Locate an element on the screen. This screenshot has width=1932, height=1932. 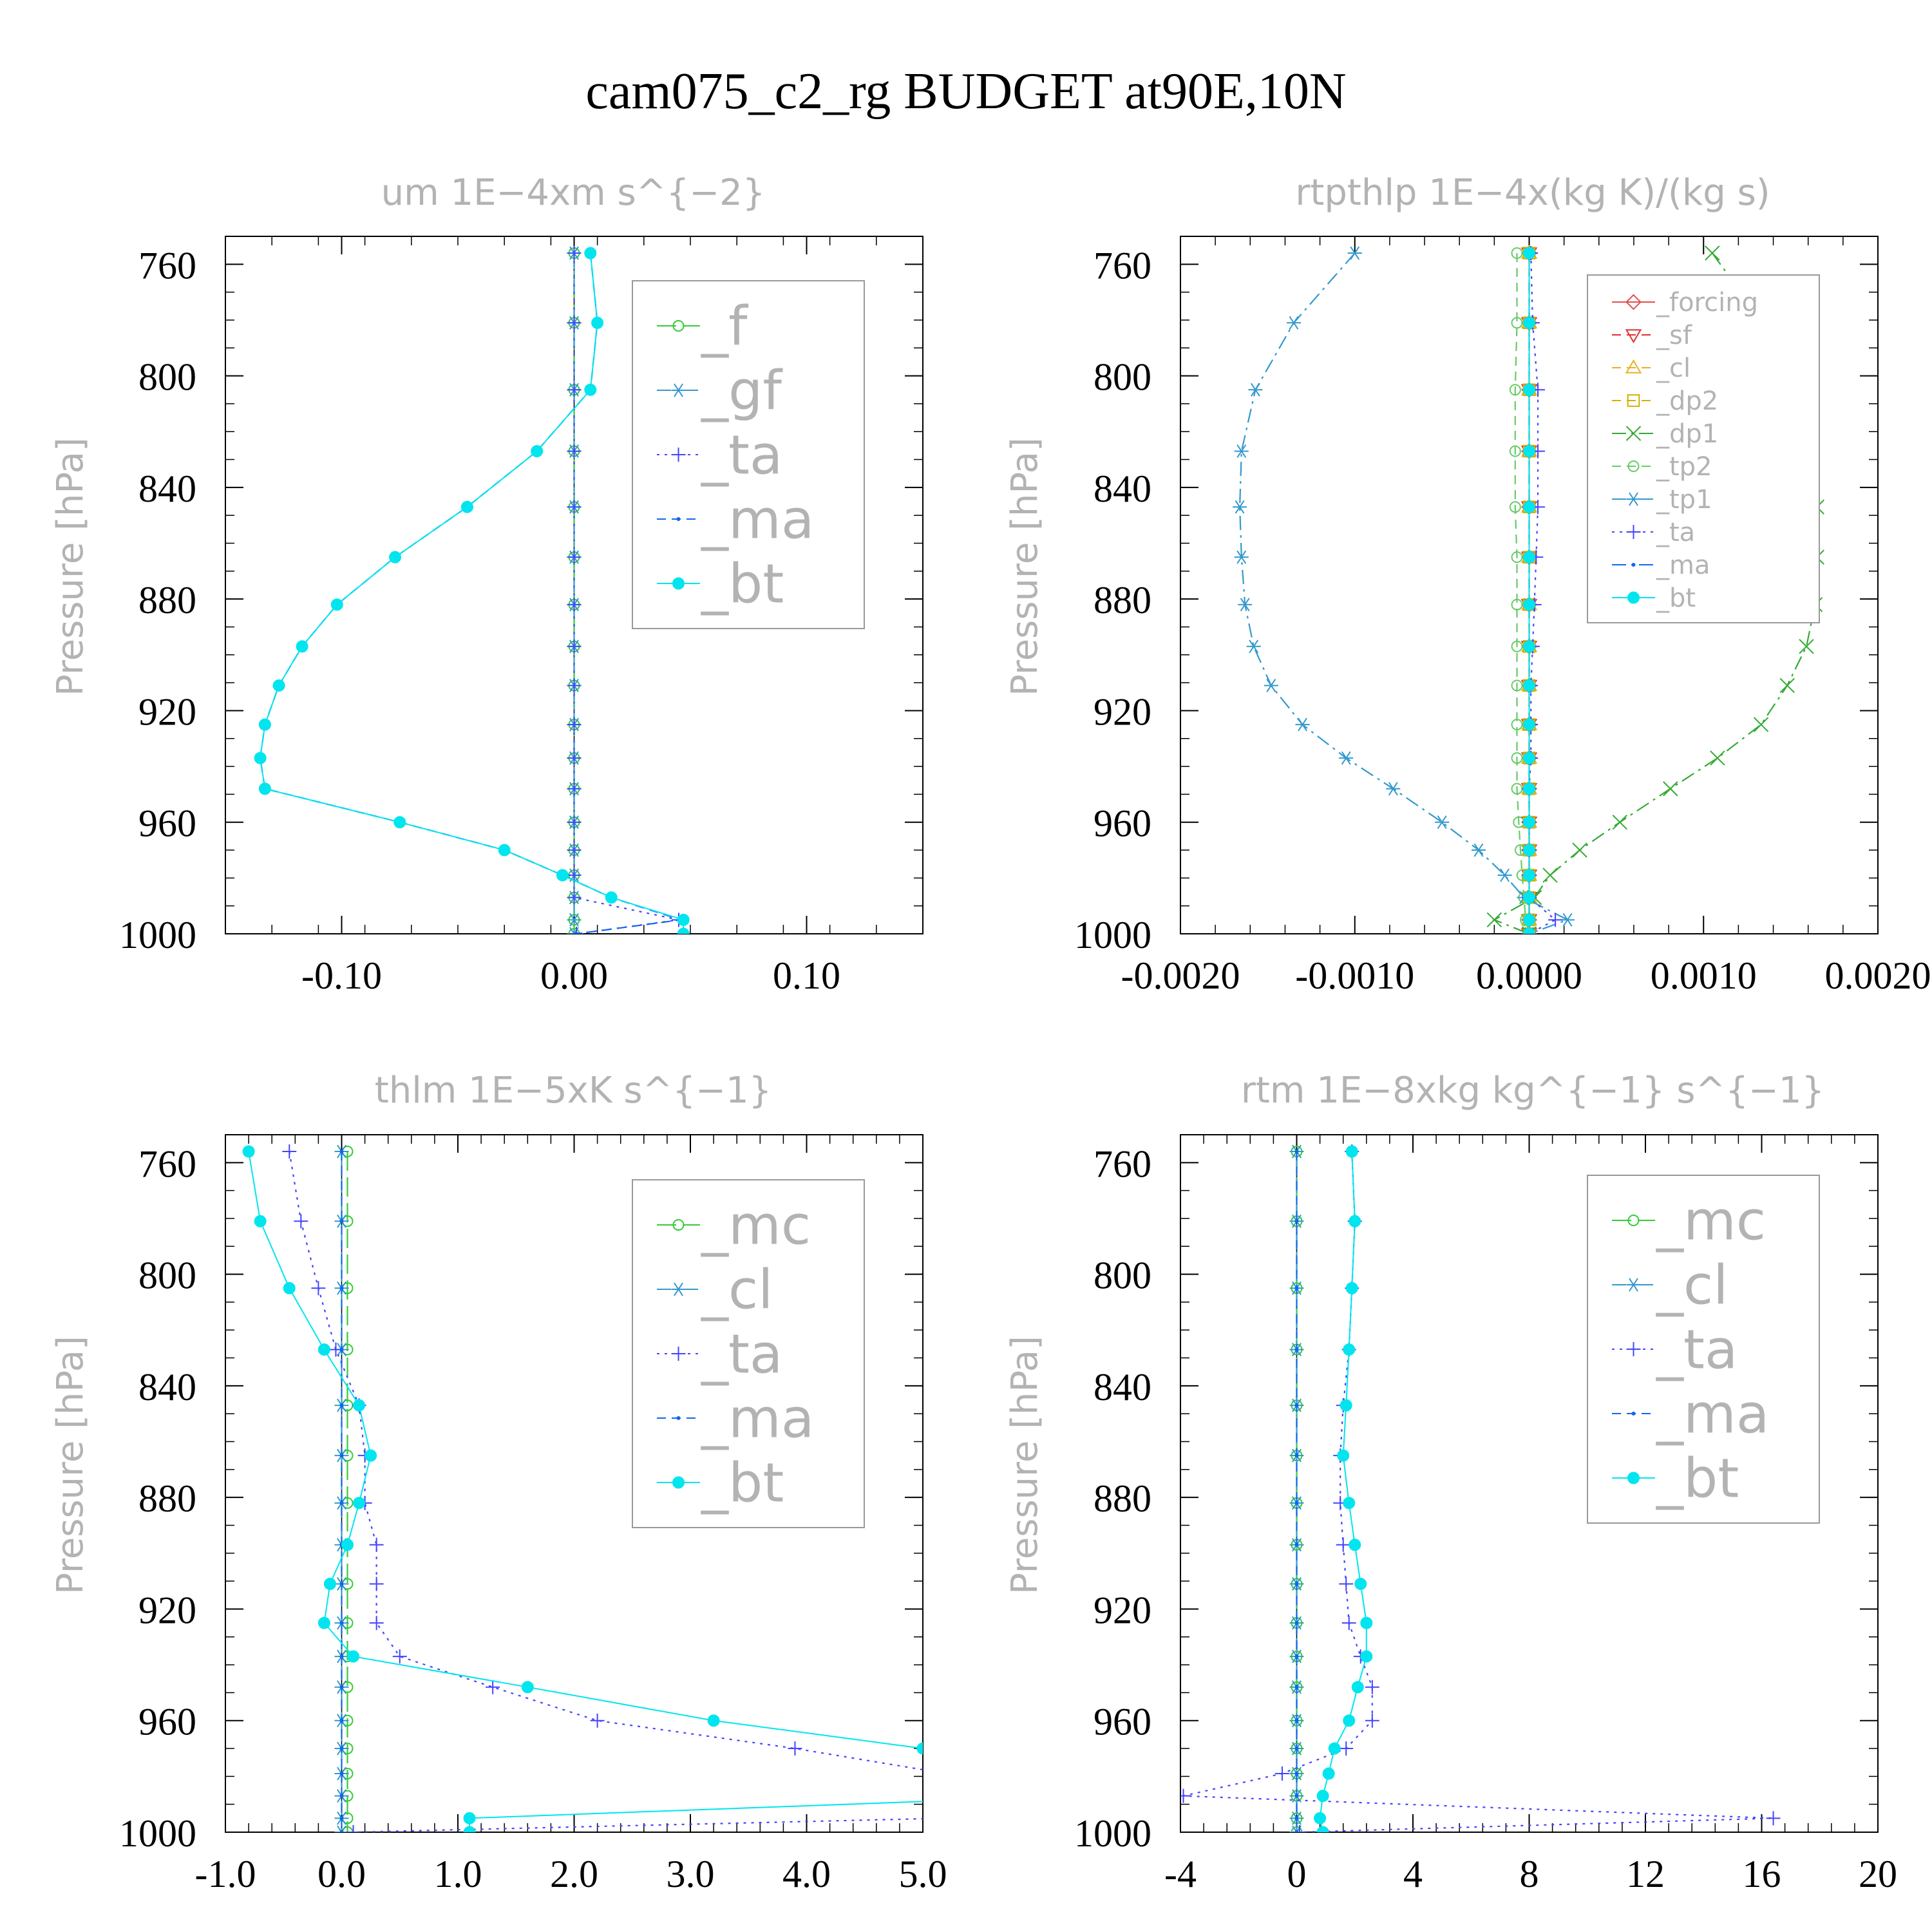
y-axis-label: Pressure [hPa] is located at coordinates (70, 566).